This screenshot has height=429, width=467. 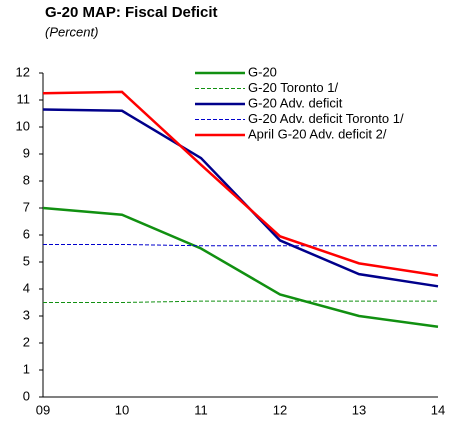 What do you see at coordinates (131, 12) in the screenshot?
I see `chart-title: G-20 MAP: Fiscal Deficit` at bounding box center [131, 12].